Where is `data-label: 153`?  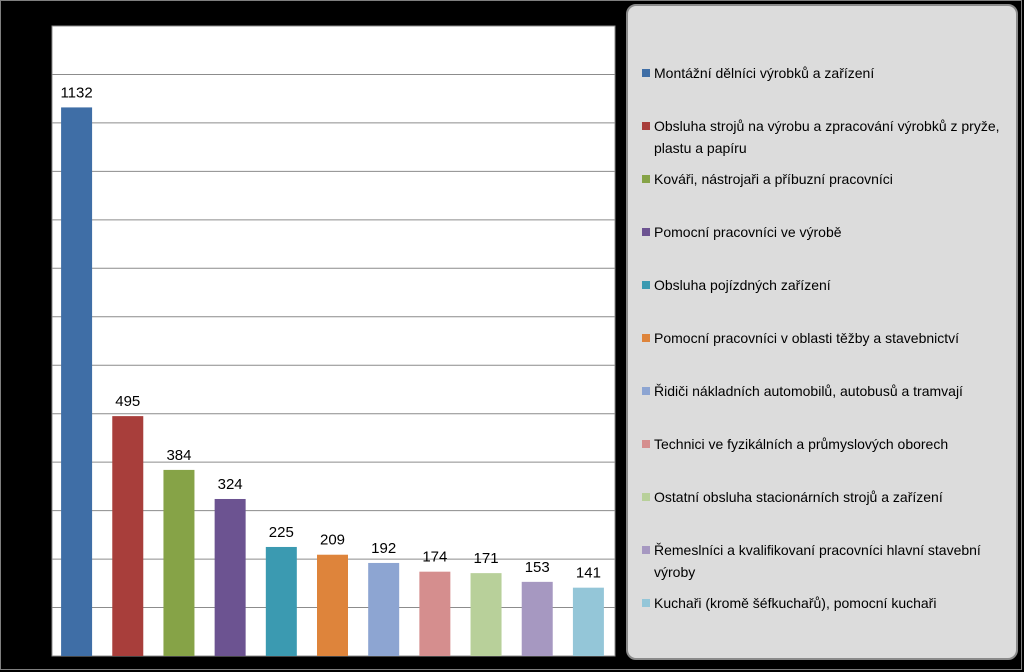 data-label: 153 is located at coordinates (537, 567).